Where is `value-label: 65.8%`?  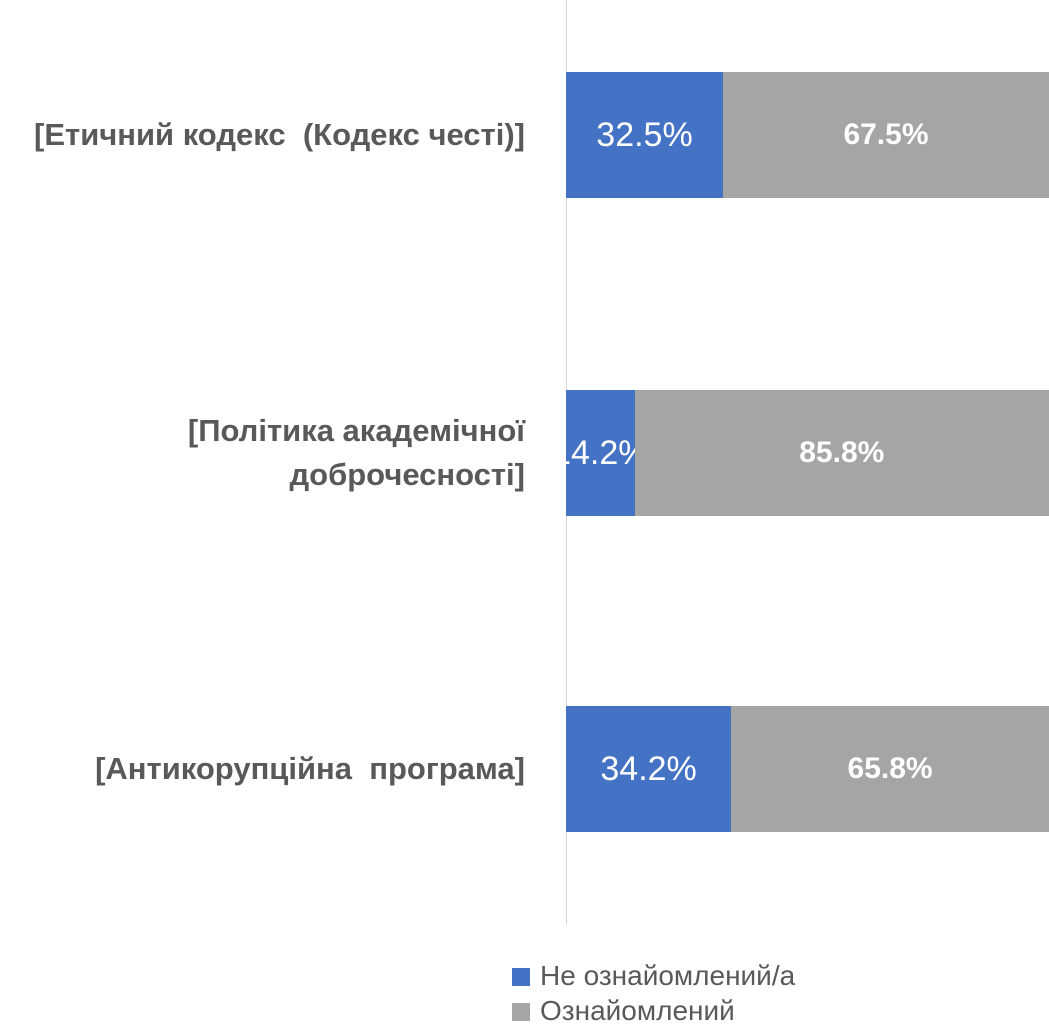 value-label: 65.8% is located at coordinates (890, 768).